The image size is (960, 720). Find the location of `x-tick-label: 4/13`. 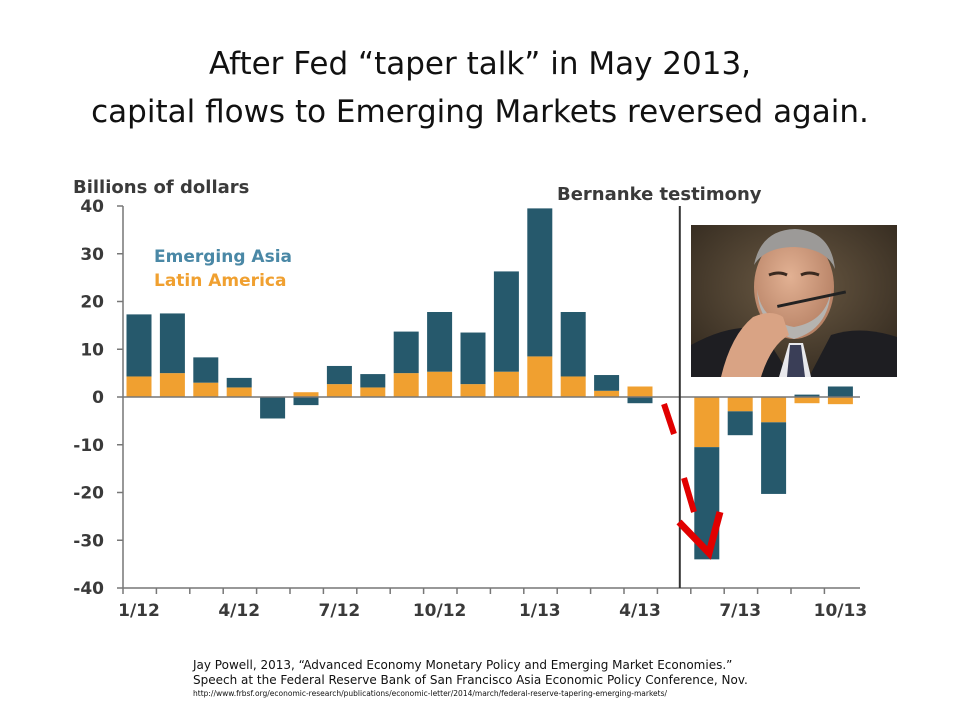

x-tick-label: 4/13 is located at coordinates (640, 611).